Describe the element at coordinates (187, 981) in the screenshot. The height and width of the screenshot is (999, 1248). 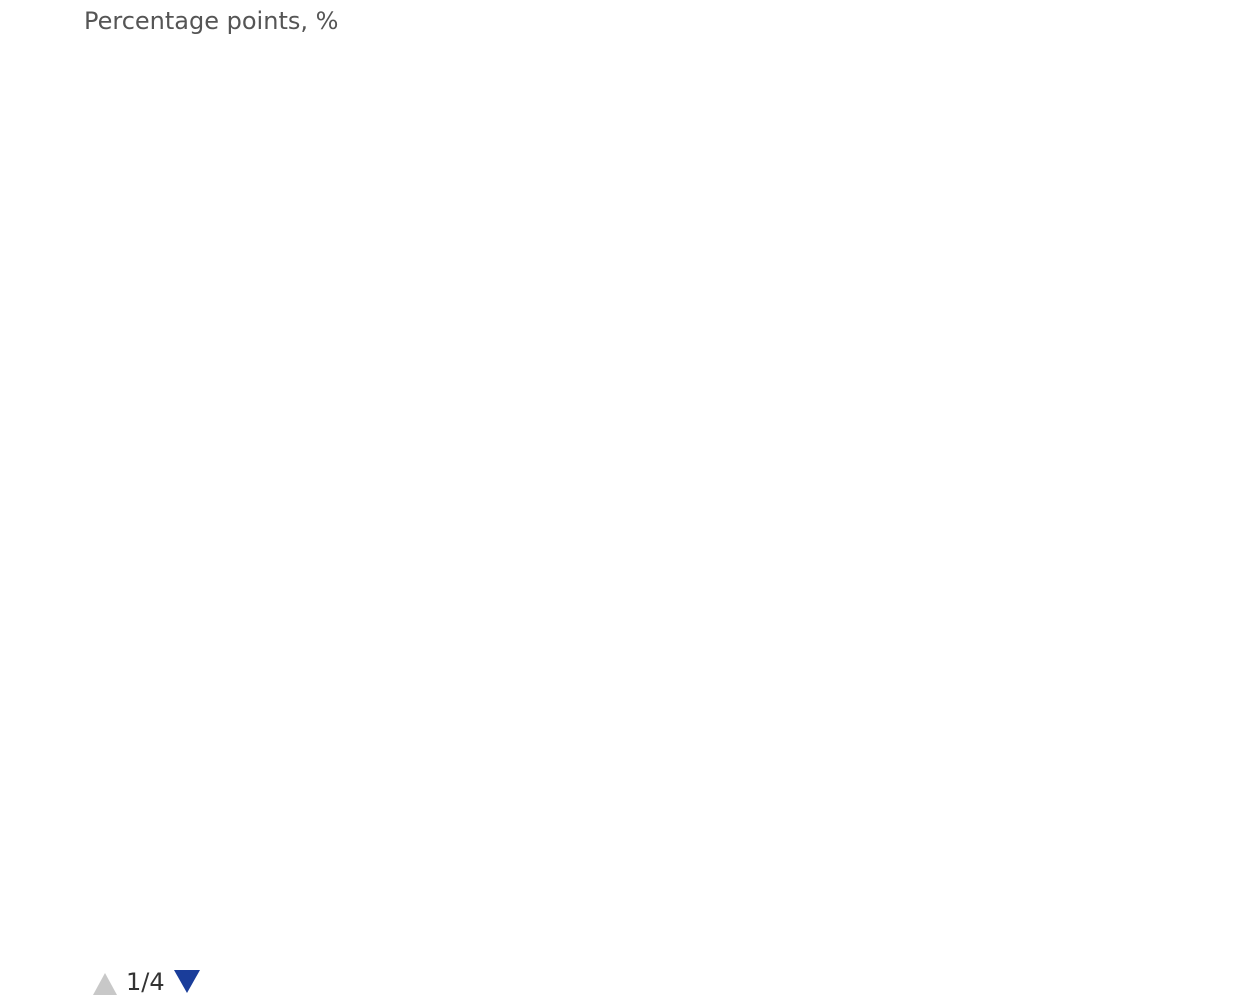
I see `pager-next` at that location.